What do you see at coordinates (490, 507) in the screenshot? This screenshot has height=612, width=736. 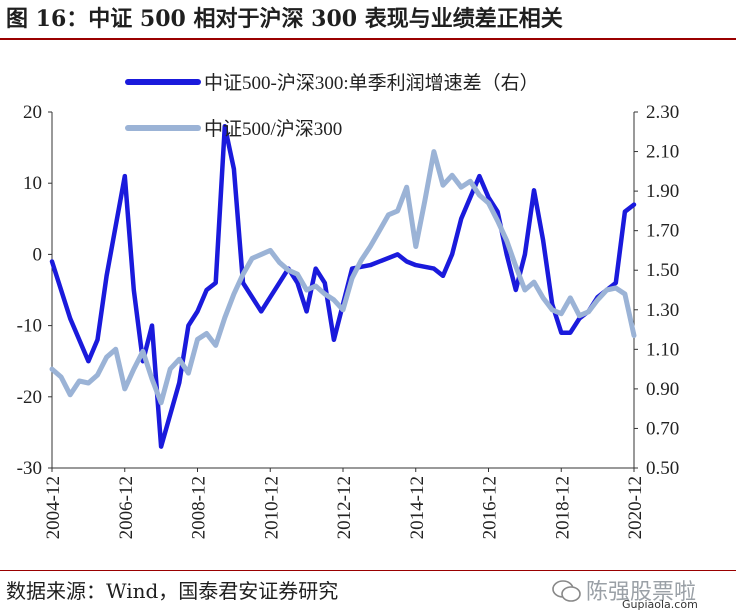 I see `x-tick-label: 2016-12` at bounding box center [490, 507].